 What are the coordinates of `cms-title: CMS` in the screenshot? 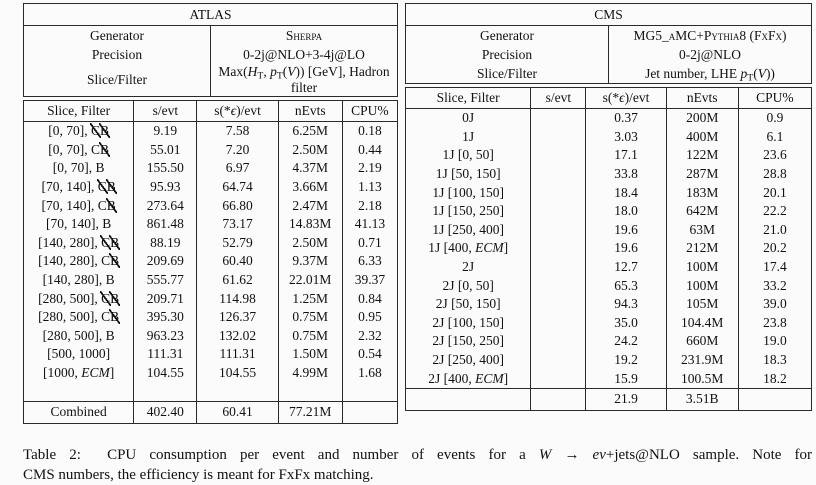 It's located at (608, 14).